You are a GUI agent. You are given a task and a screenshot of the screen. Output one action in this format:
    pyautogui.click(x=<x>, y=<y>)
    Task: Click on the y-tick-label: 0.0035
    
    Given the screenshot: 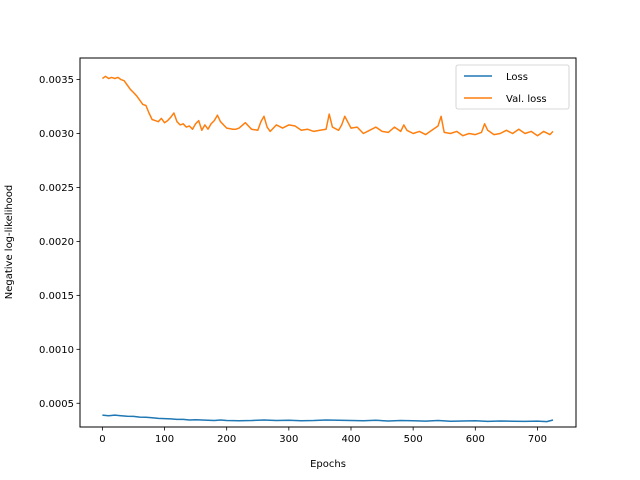 What is the action you would take?
    pyautogui.click(x=56, y=80)
    